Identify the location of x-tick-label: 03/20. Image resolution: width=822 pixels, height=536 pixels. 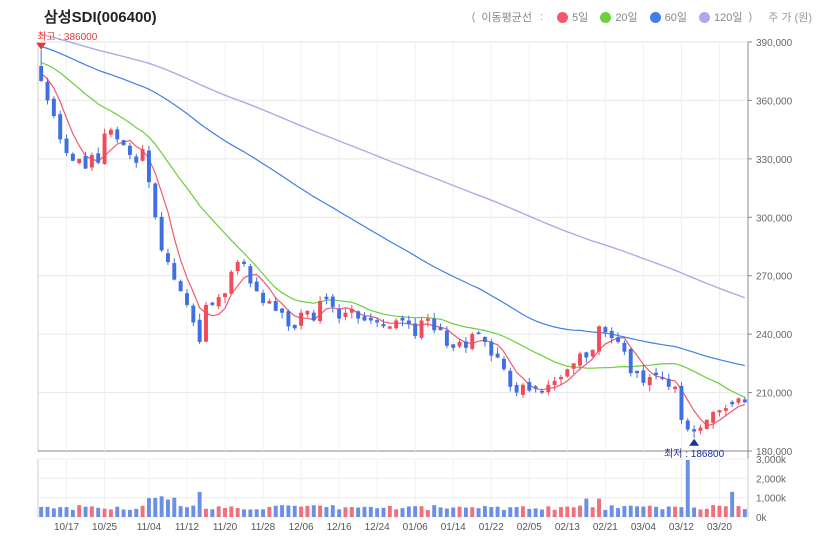
(719, 527).